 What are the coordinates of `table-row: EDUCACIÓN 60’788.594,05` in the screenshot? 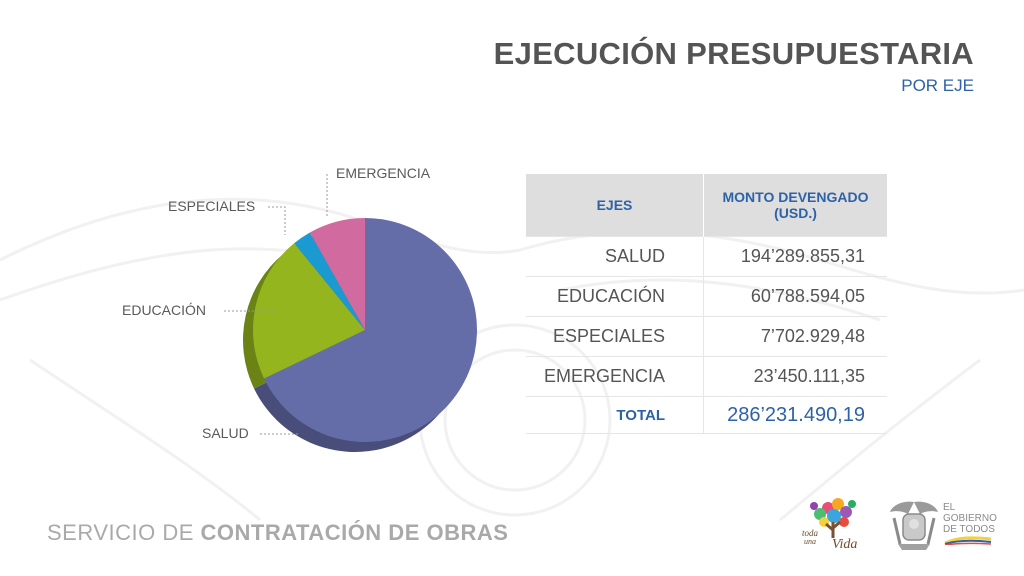 It's located at (706, 296).